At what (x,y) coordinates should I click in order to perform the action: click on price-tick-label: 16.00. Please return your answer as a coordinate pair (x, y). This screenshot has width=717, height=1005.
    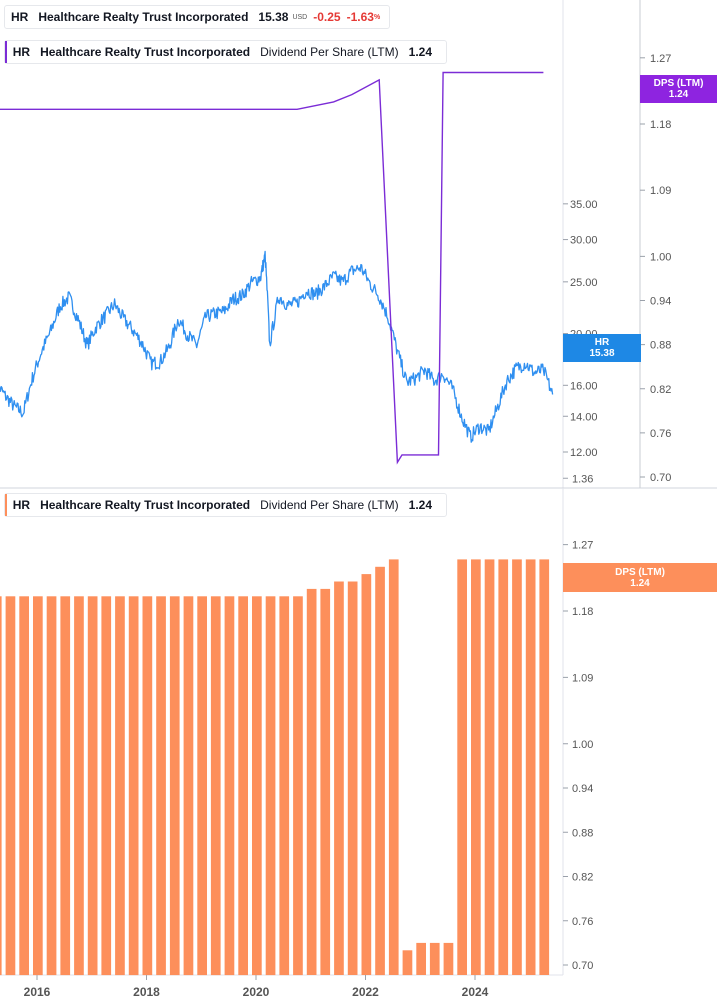
    Looking at the image, I should click on (584, 386).